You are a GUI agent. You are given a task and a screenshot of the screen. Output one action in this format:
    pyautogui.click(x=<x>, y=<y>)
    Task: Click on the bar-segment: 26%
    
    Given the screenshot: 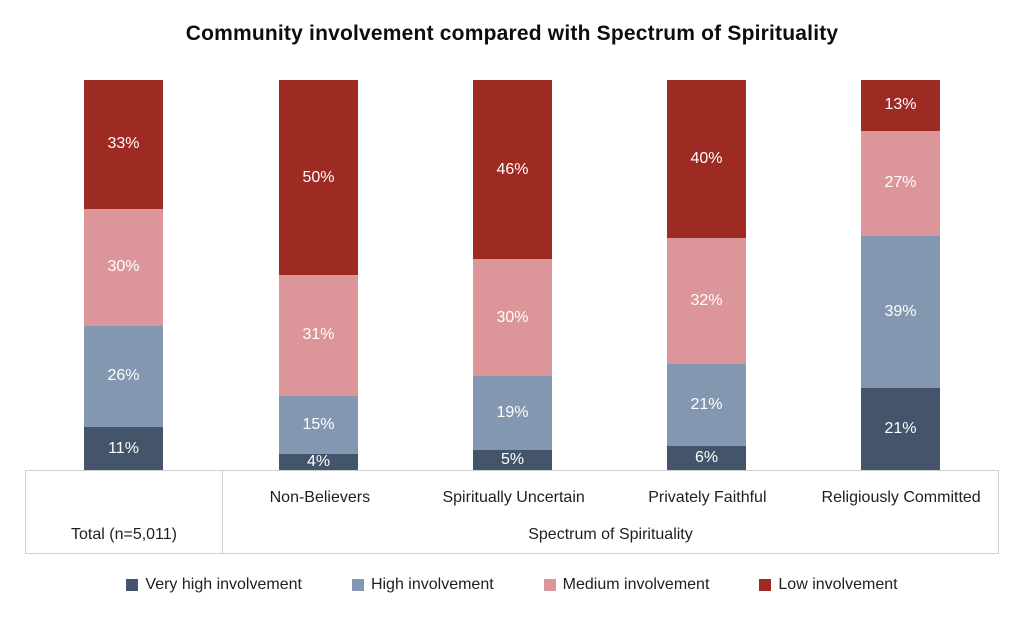 What is the action you would take?
    pyautogui.click(x=123, y=376)
    